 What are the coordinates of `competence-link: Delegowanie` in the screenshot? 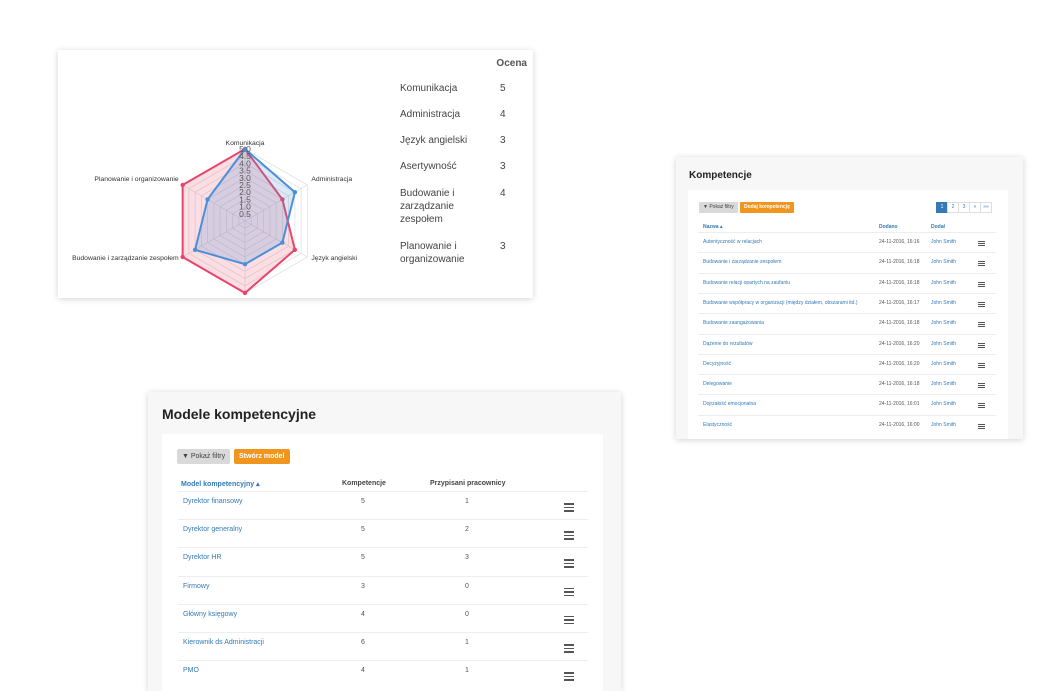 It's located at (717, 384).